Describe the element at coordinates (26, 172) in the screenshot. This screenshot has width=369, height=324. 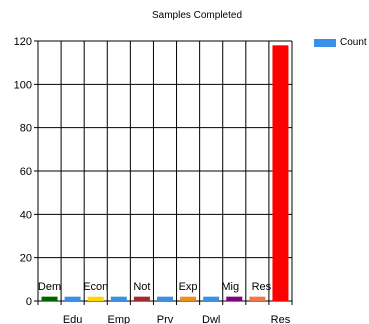
I see `y-tick-label: 60` at that location.